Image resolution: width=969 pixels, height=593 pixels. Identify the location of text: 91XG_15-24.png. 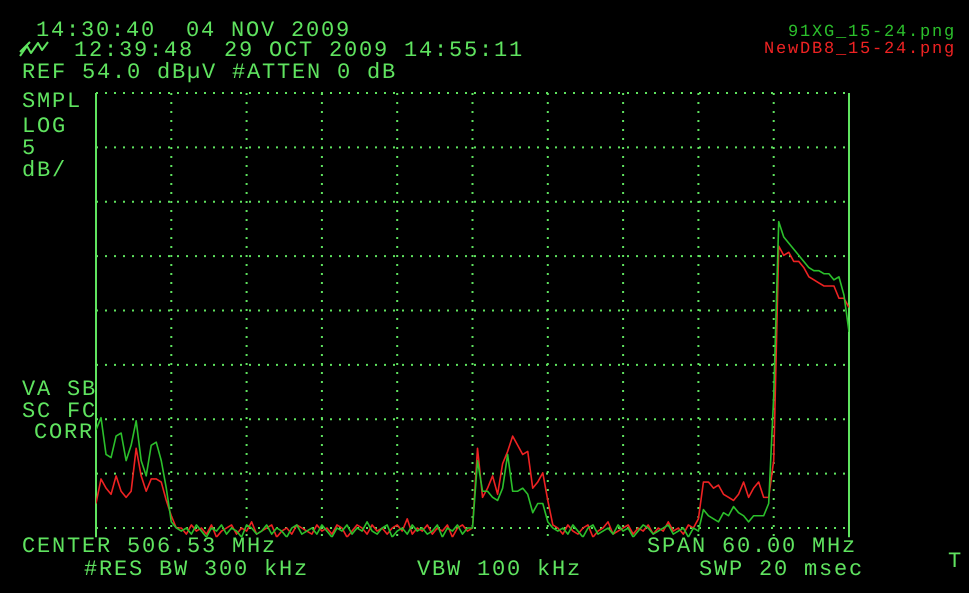
(872, 32).